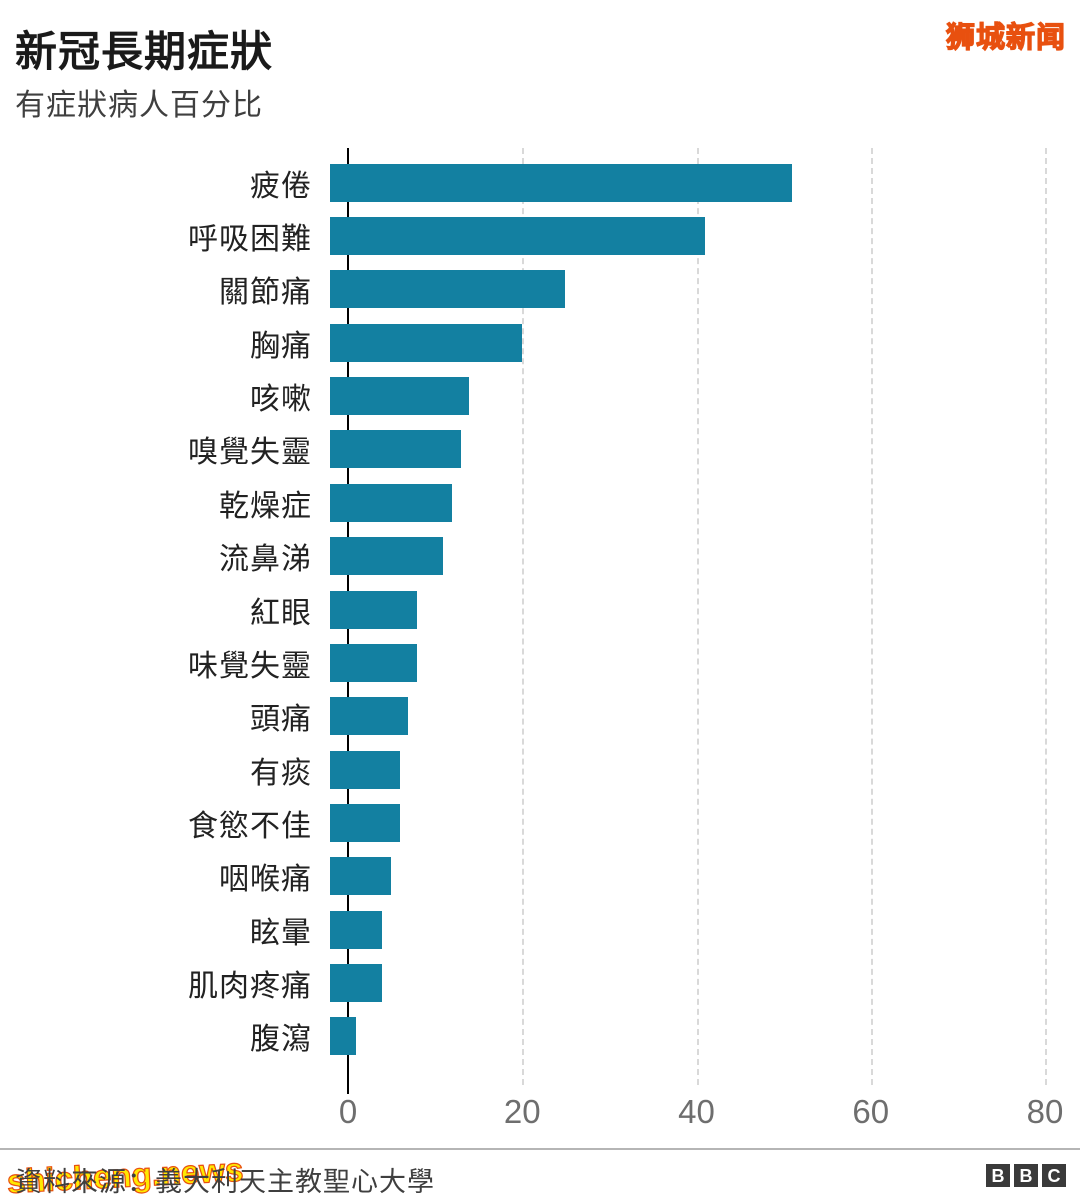  What do you see at coordinates (139, 105) in the screenshot?
I see `page-subtitle: 有症狀病人百分比` at bounding box center [139, 105].